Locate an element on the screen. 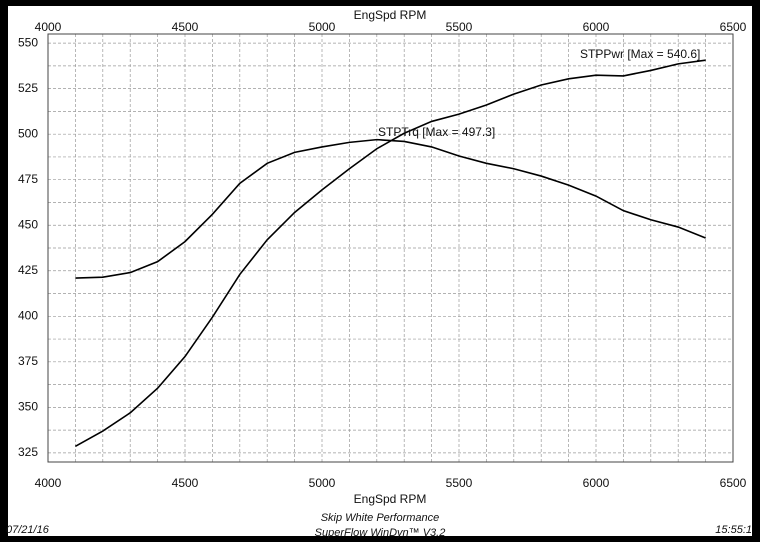 This screenshot has height=542, width=760. y-tick-label: 400 is located at coordinates (28, 315).